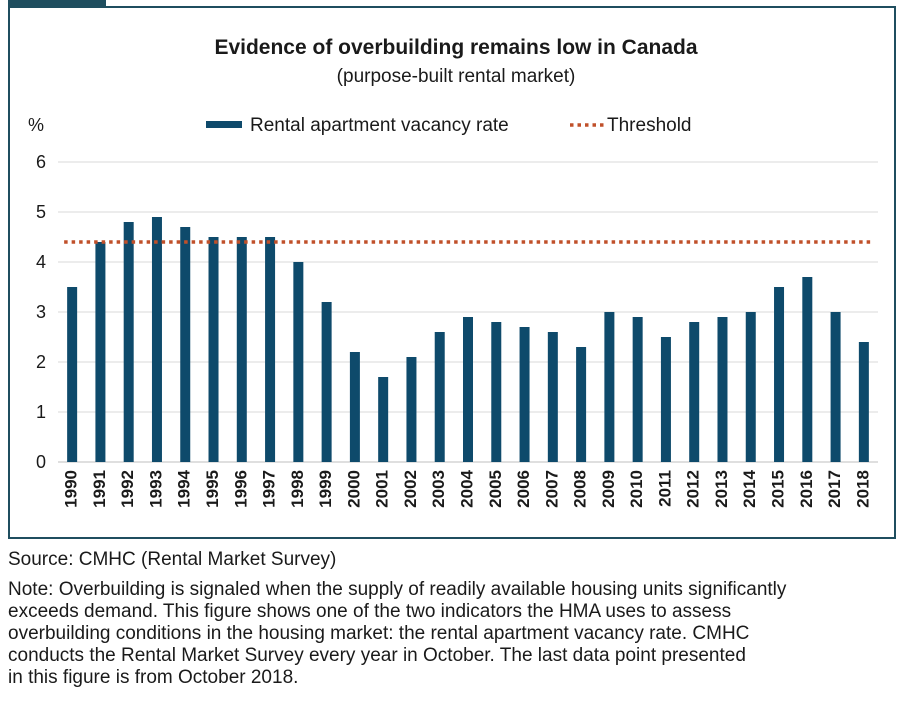  I want to click on bar-2002, so click(411, 409).